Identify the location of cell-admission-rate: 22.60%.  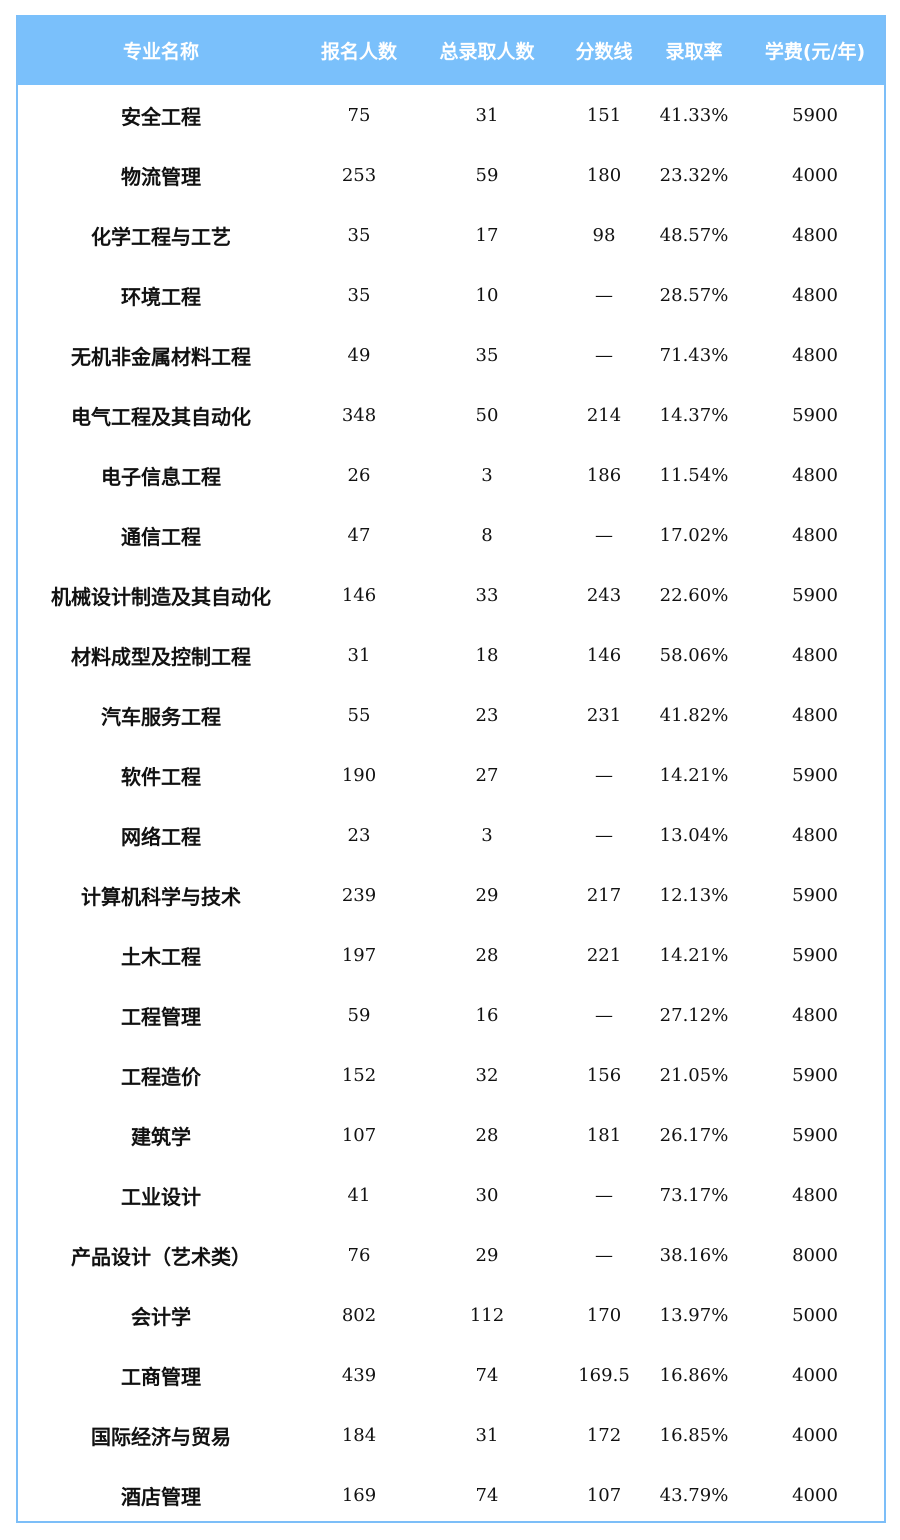
(694, 595).